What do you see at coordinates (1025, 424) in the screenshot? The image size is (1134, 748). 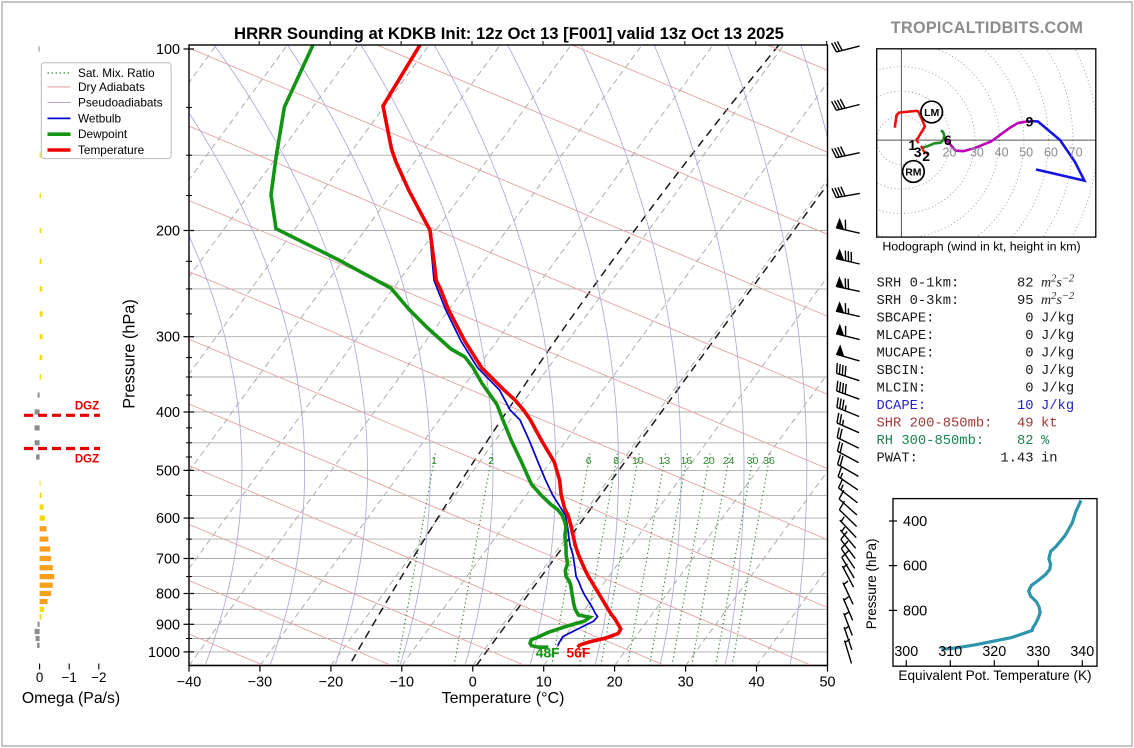 I see `svg-text: 49` at bounding box center [1025, 424].